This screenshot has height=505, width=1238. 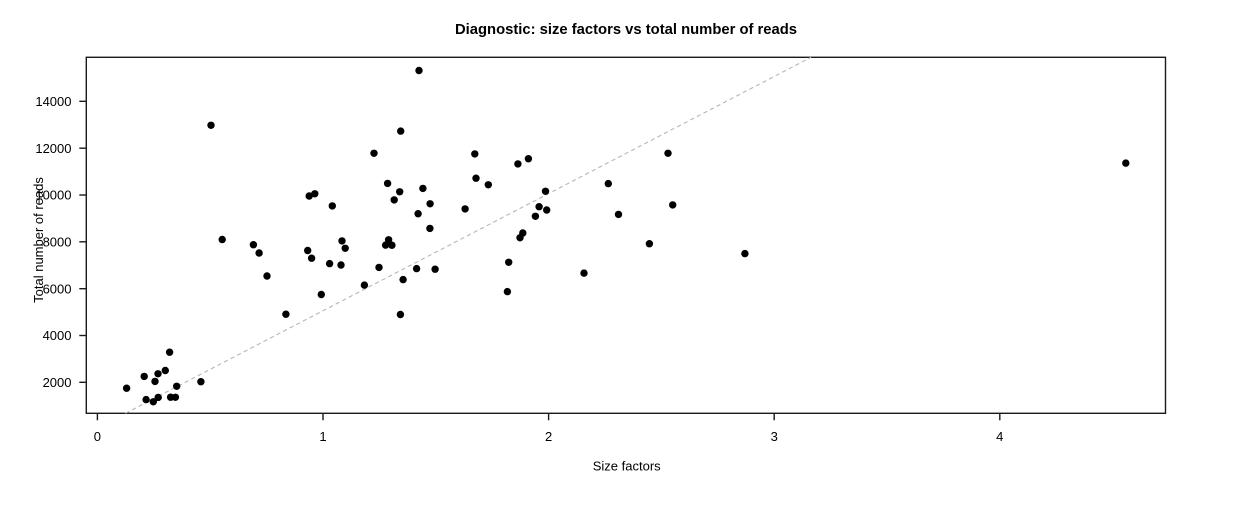 I want to click on svg-text: 2000, so click(x=57, y=382).